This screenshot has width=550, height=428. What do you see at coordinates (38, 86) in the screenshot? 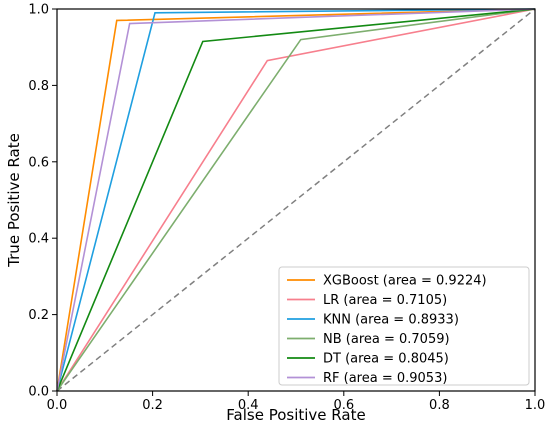
I see `y-tick-label: 0.8` at bounding box center [38, 86].